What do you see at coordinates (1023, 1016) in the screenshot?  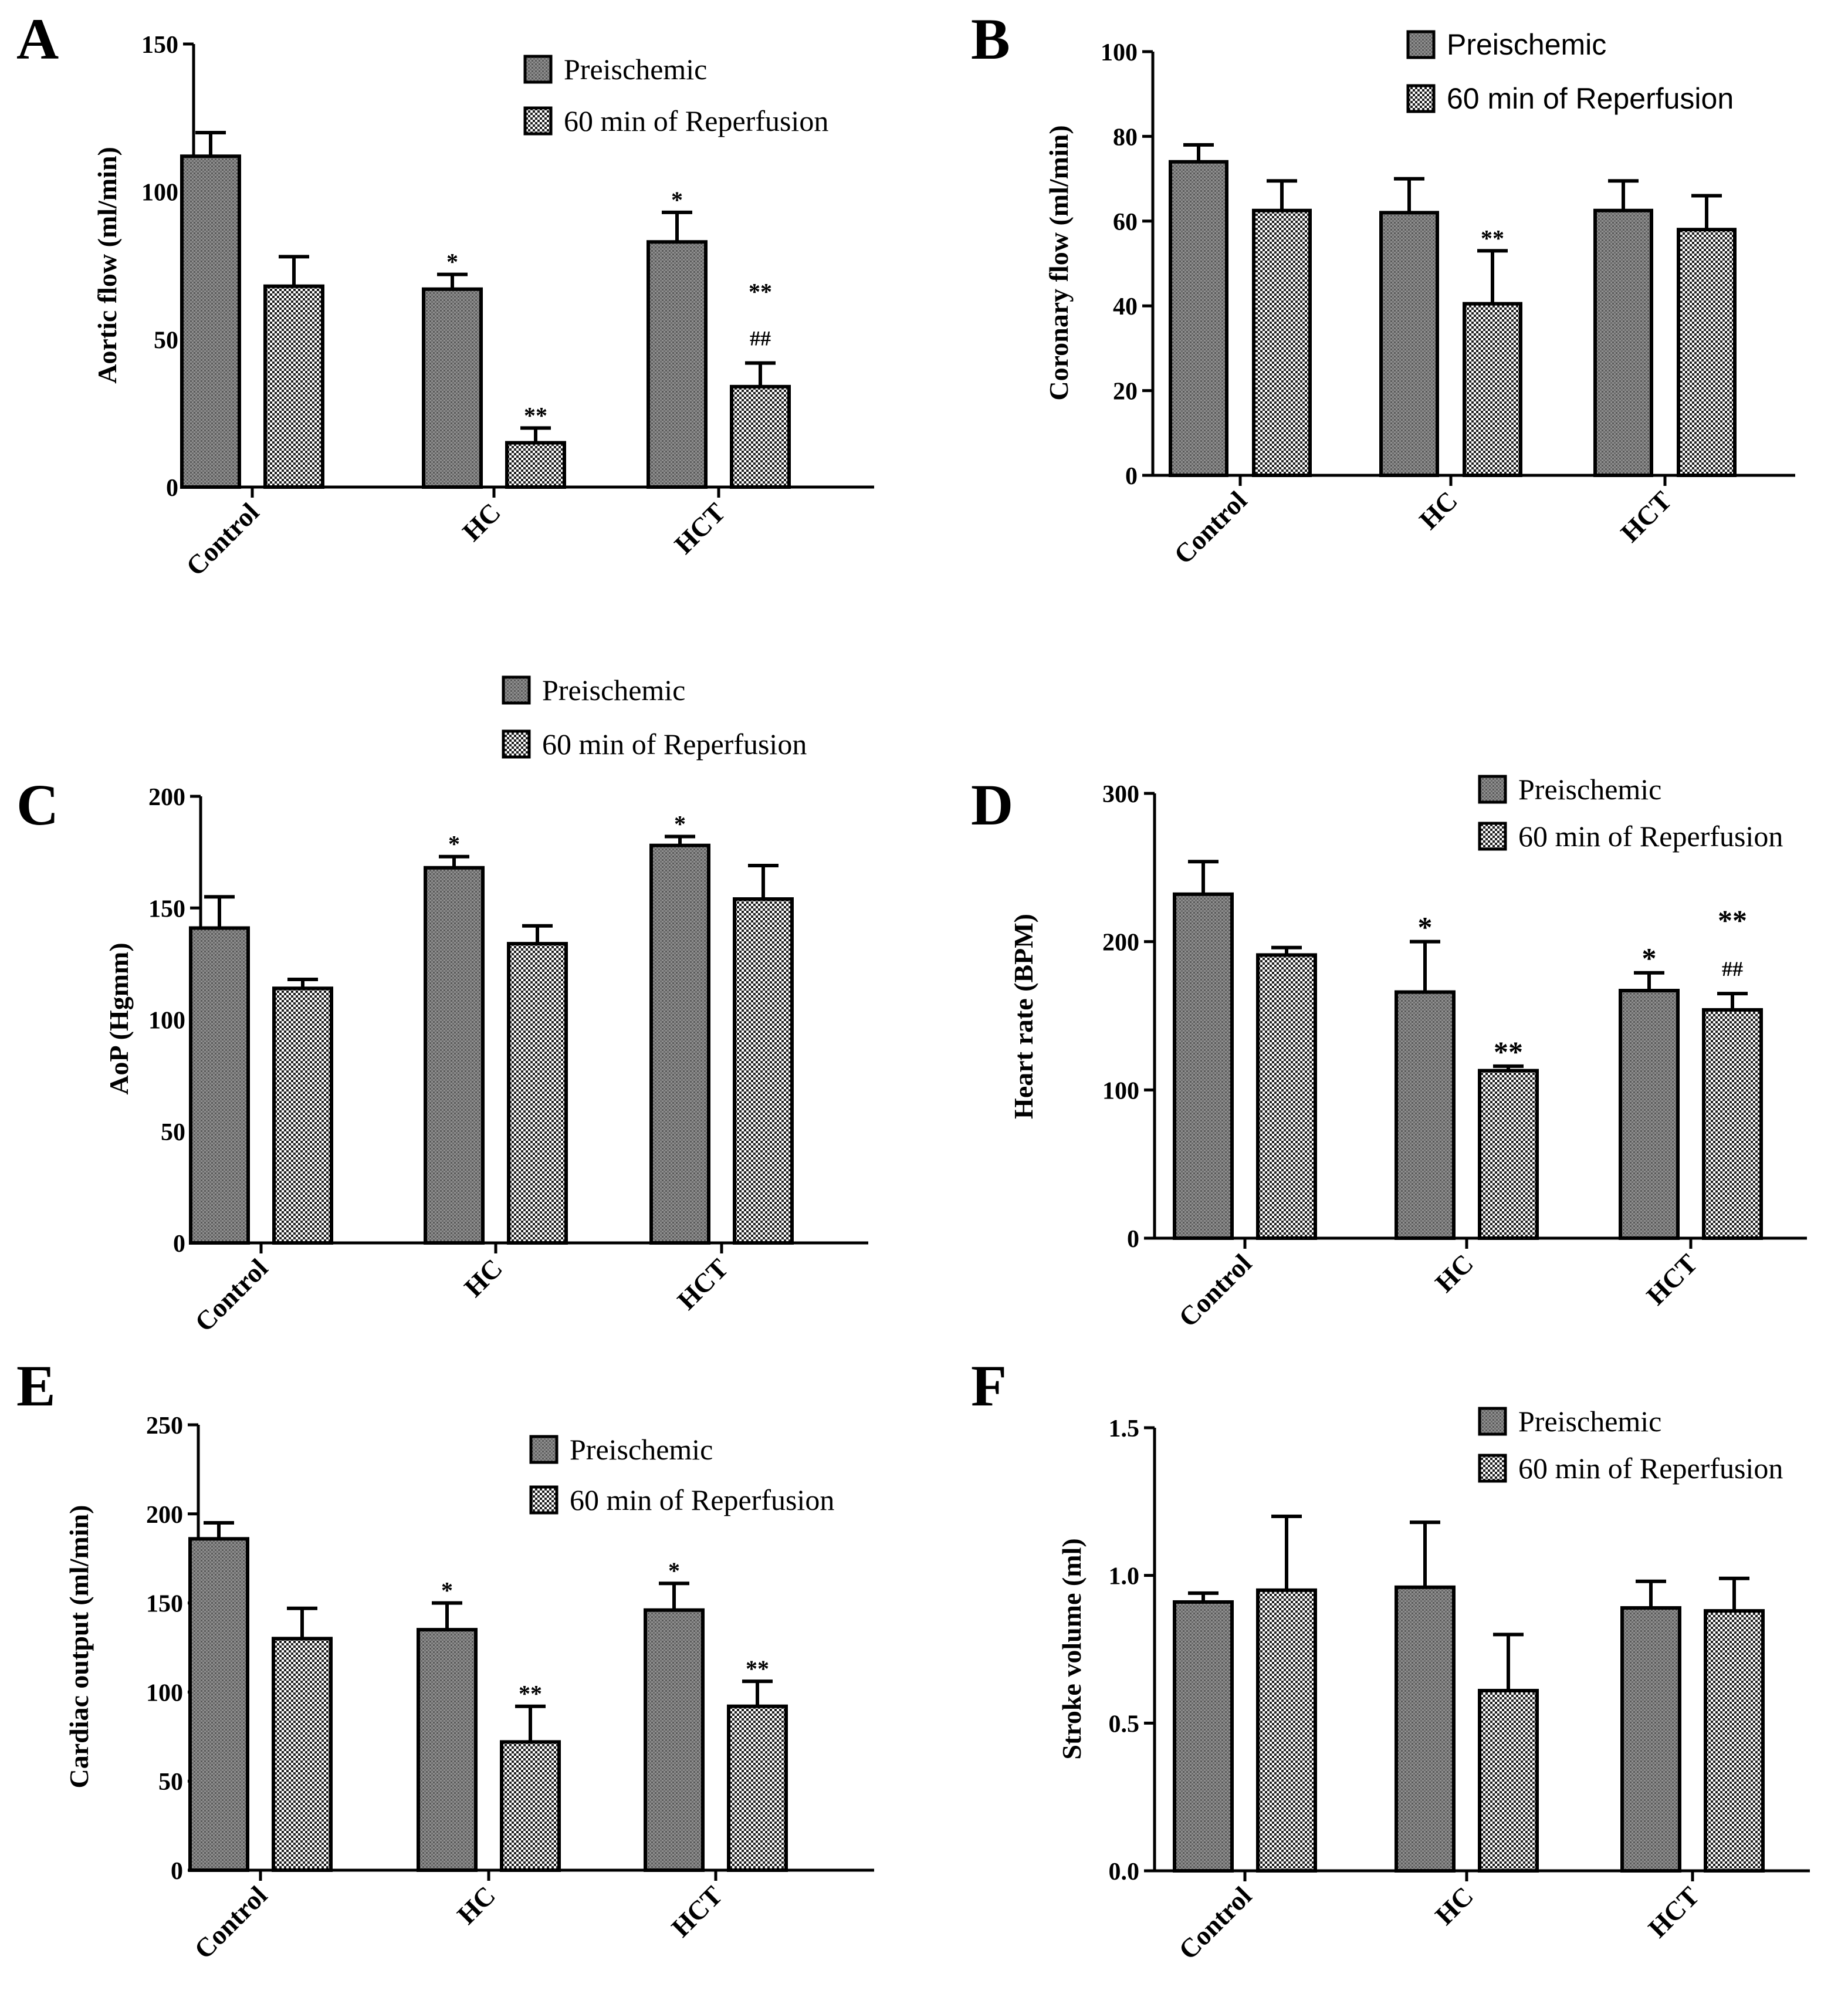 I see `y-axis-title: Heart rate (BPM)` at bounding box center [1023, 1016].